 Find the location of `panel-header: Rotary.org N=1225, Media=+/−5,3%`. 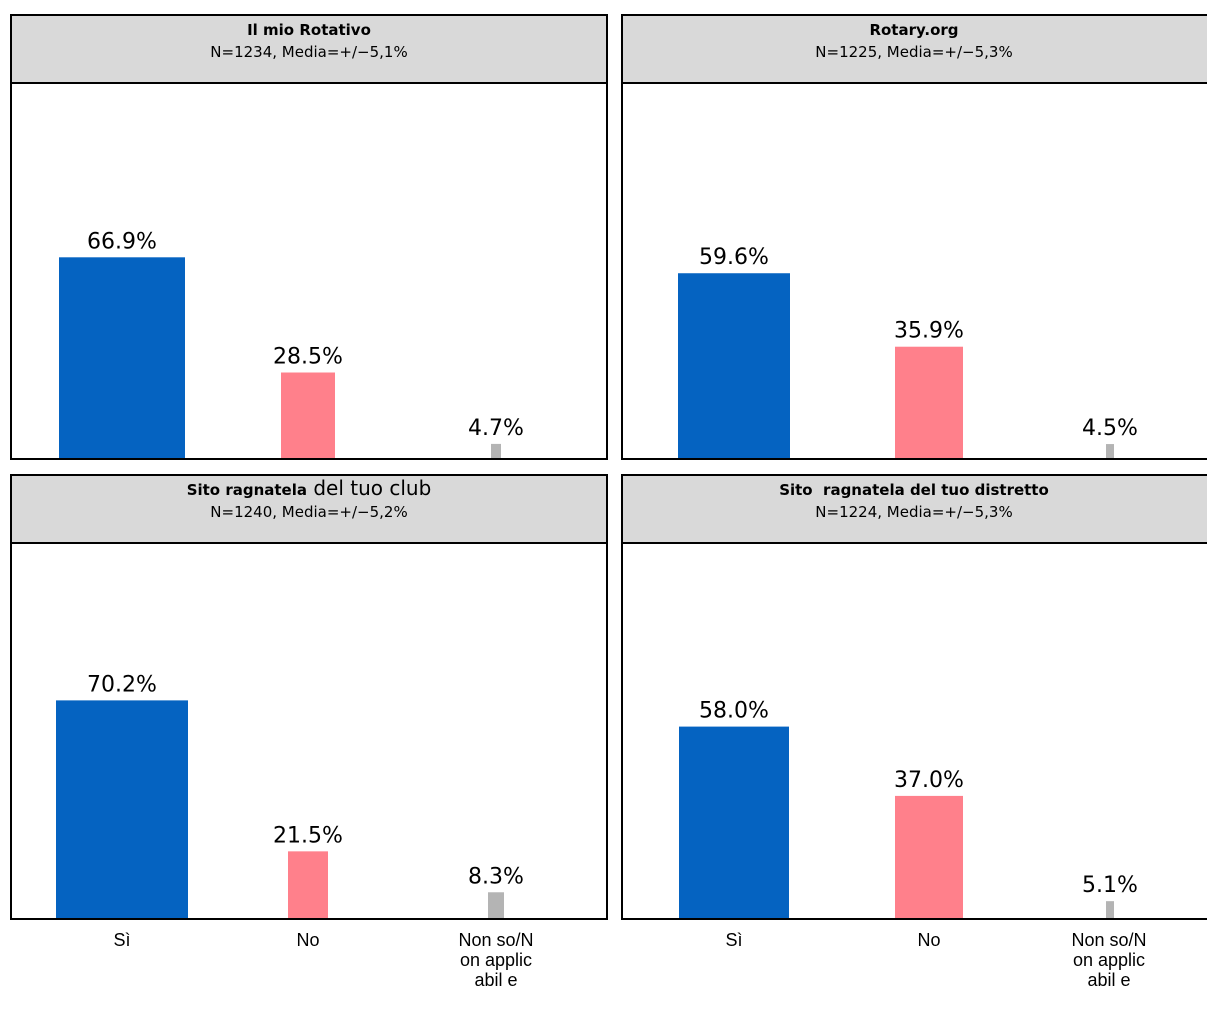

panel-header: Rotary.org N=1225, Media=+/−5,3% is located at coordinates (914, 49).